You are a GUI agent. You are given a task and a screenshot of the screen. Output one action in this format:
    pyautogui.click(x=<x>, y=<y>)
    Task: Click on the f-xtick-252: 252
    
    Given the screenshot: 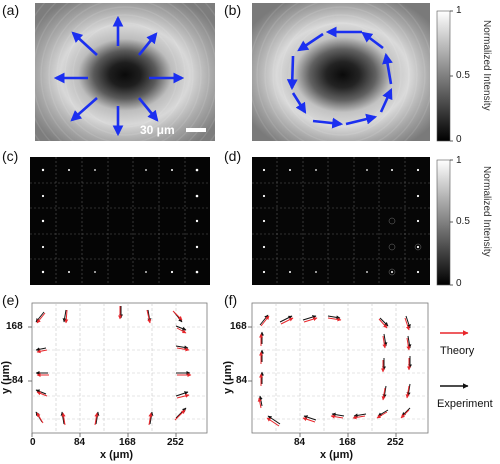 What is the action you would take?
    pyautogui.click(x=395, y=442)
    